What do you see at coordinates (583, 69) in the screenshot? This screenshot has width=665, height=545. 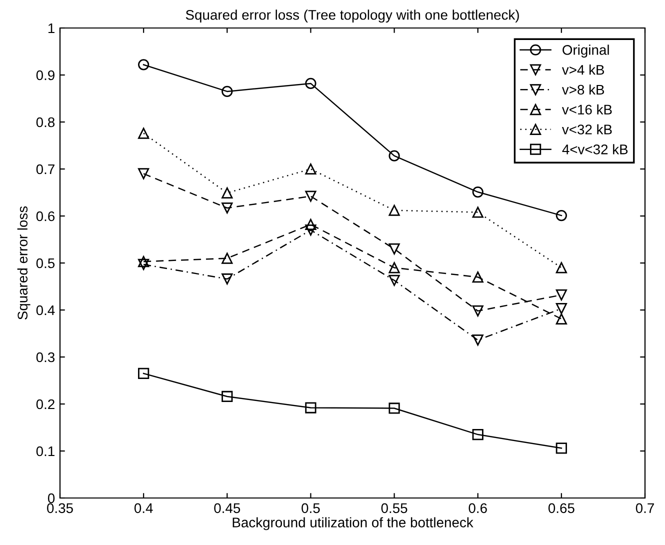 I see `legend-label: v>4 kB` at bounding box center [583, 69].